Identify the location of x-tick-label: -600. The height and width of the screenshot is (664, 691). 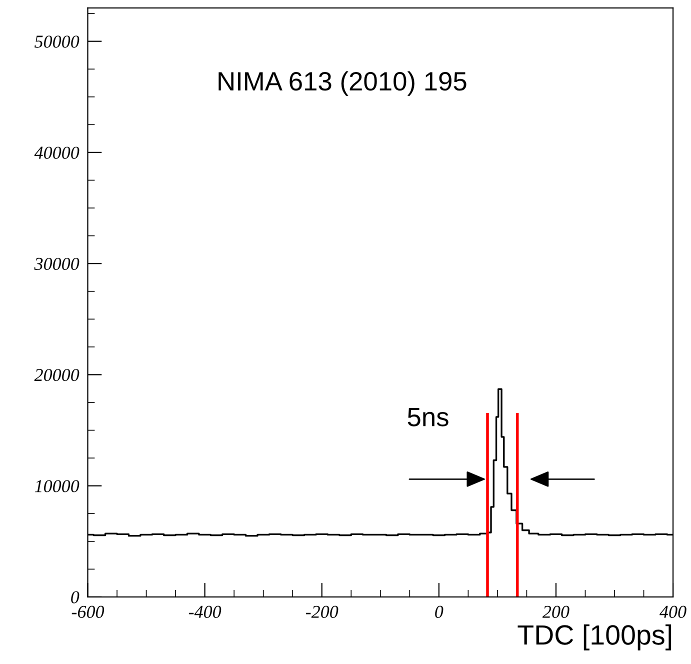
(88, 612).